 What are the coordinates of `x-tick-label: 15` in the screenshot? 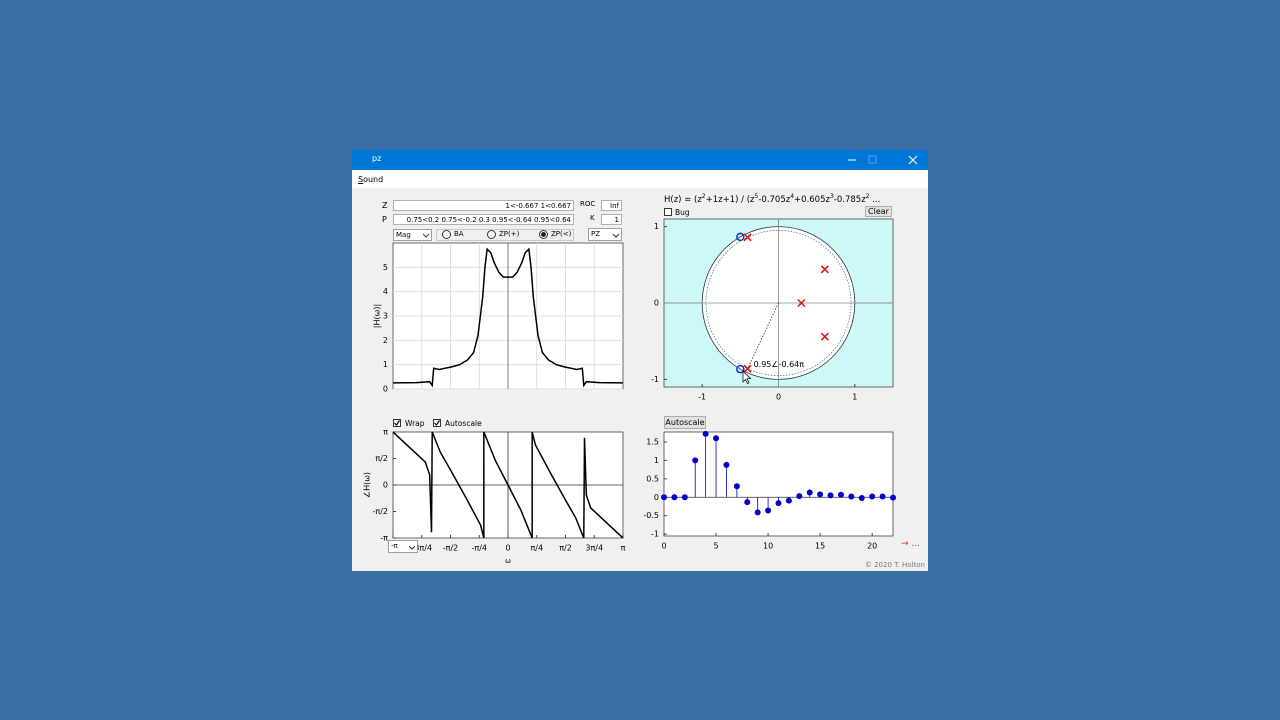 It's located at (820, 546).